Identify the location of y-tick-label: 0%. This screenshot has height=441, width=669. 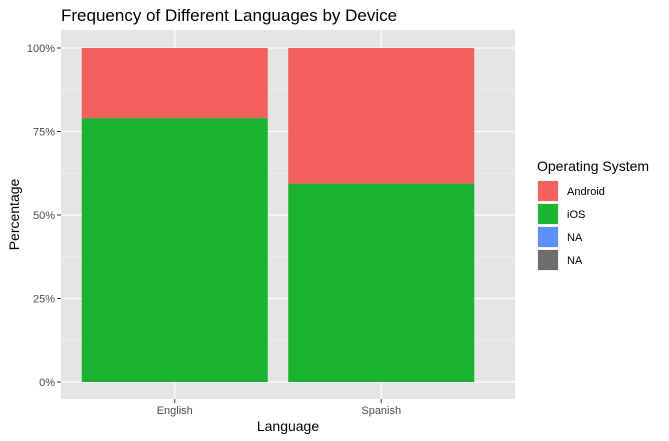
(47, 383).